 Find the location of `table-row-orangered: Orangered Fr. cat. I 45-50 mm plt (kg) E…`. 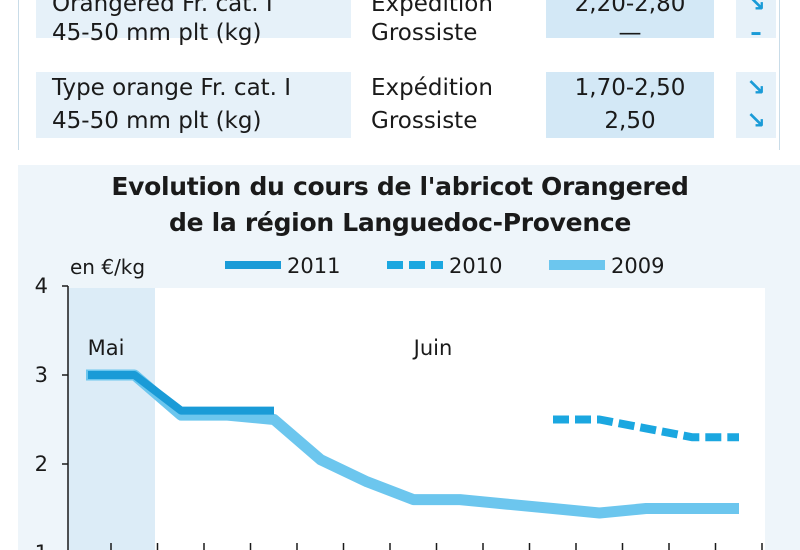

table-row-orangered: Orangered Fr. cat. I 45-50 mm plt (kg) E… is located at coordinates (406, 25).